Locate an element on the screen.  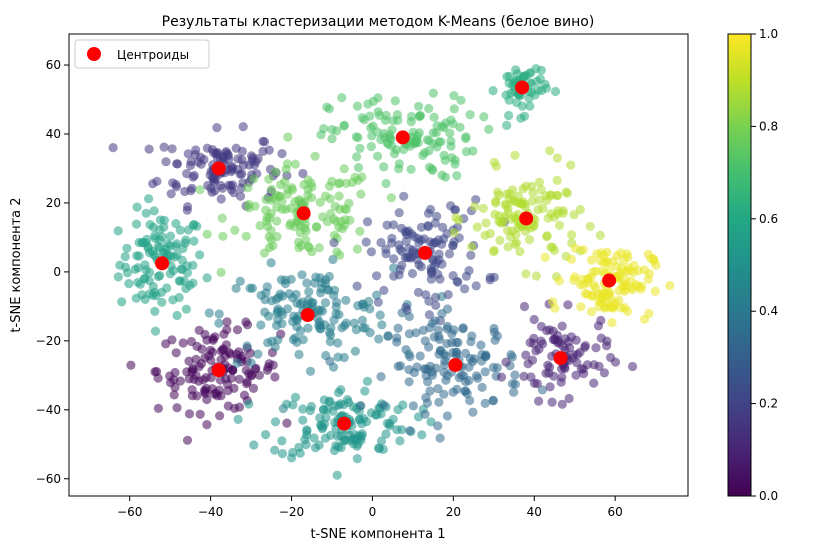
x-tick-label: 60 is located at coordinates (615, 512).